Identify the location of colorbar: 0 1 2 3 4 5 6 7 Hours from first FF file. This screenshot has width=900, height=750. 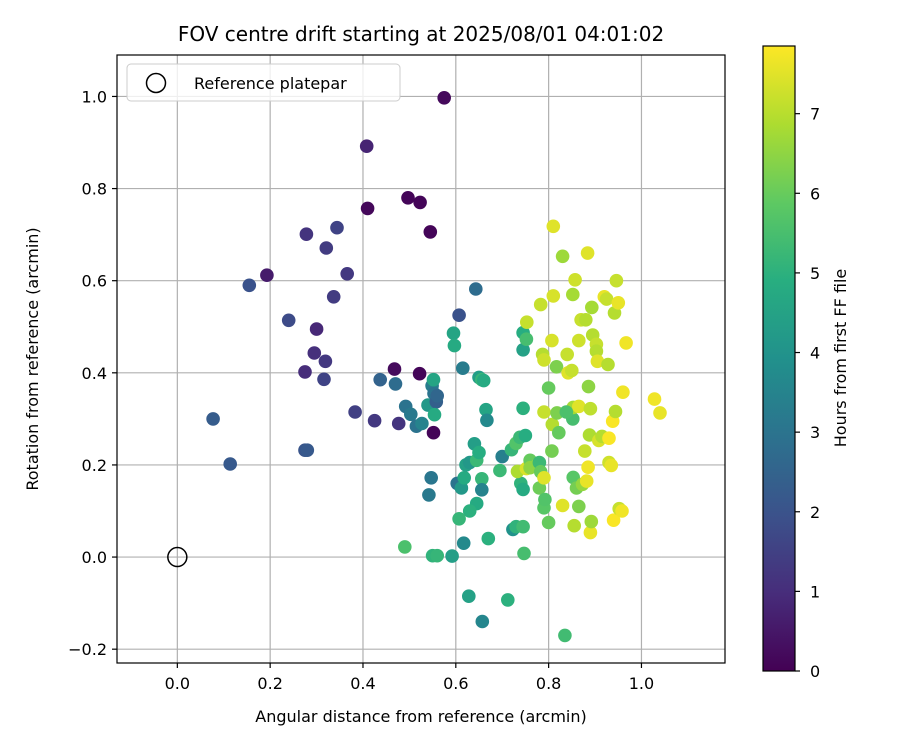
(806, 363).